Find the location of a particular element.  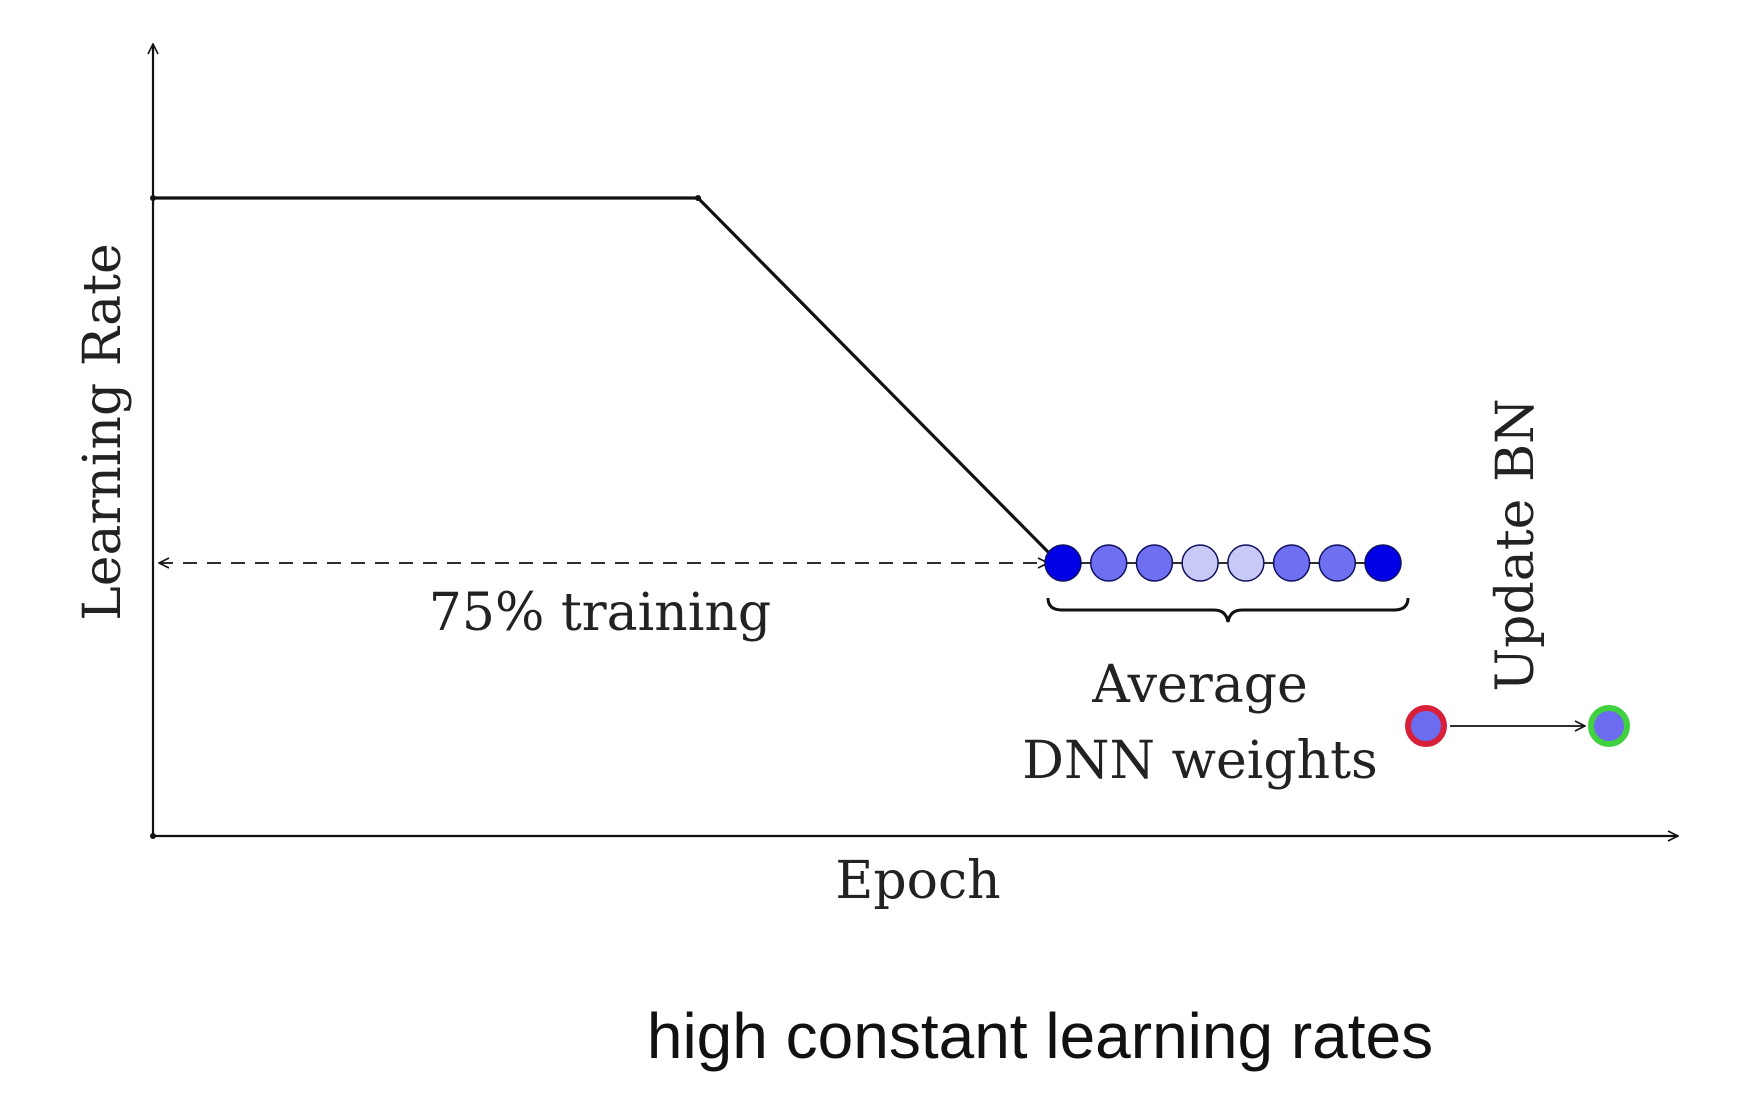

model-after-bn is located at coordinates (1609, 726).